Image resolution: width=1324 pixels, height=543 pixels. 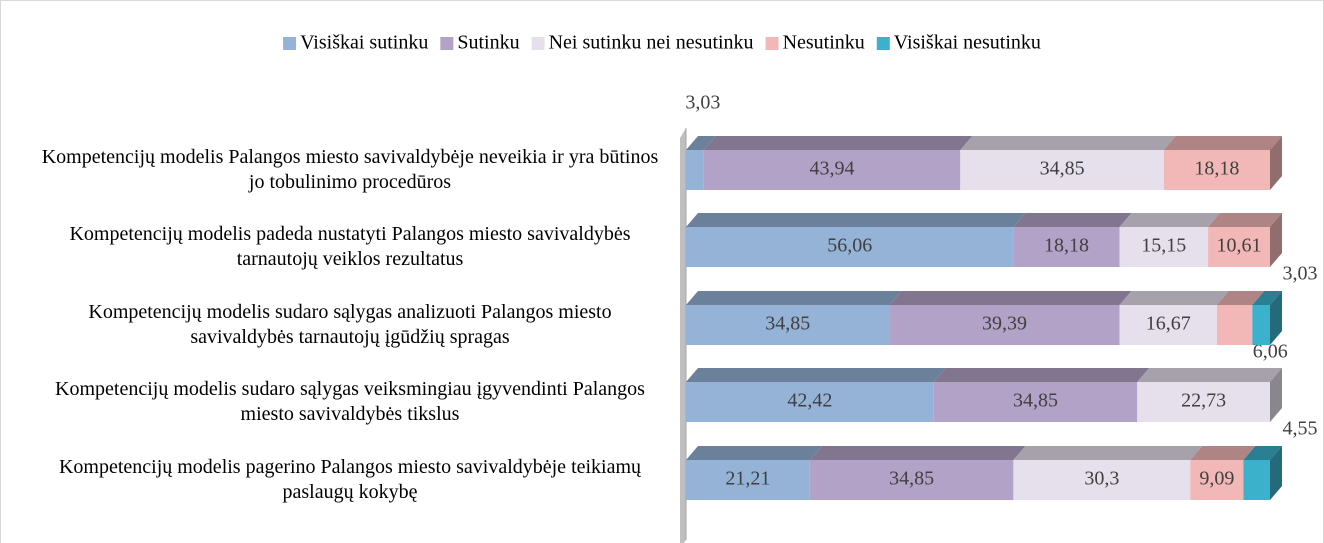 I want to click on value-label: 10,61, so click(x=1239, y=246).